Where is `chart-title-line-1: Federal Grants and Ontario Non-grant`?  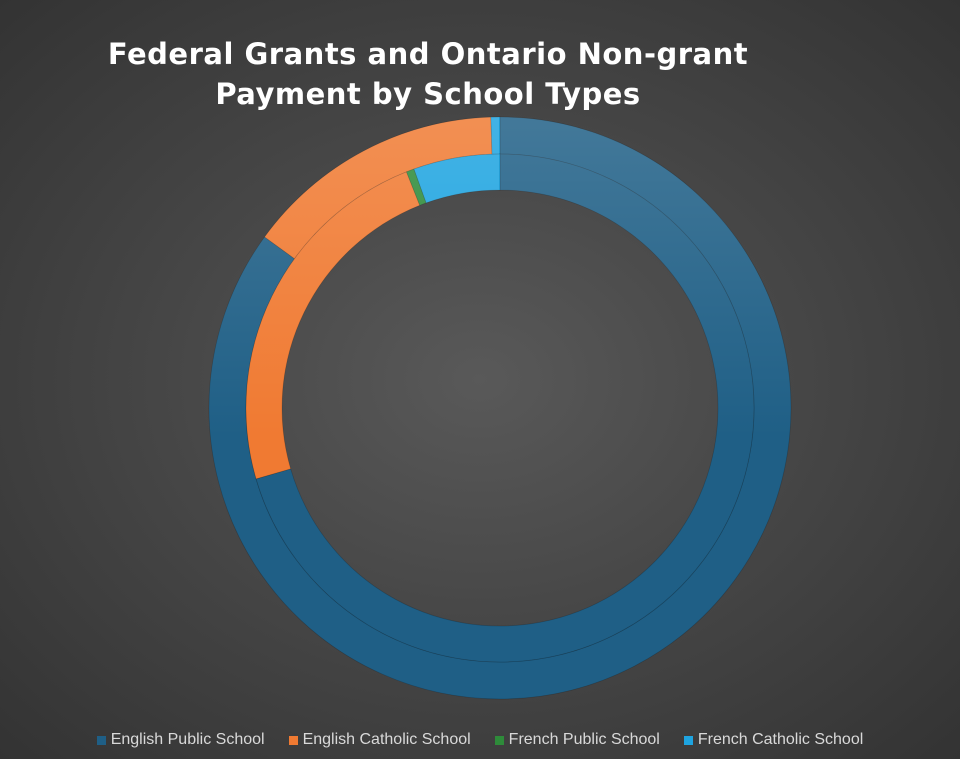 chart-title-line-1: Federal Grants and Ontario Non-grant is located at coordinates (428, 54).